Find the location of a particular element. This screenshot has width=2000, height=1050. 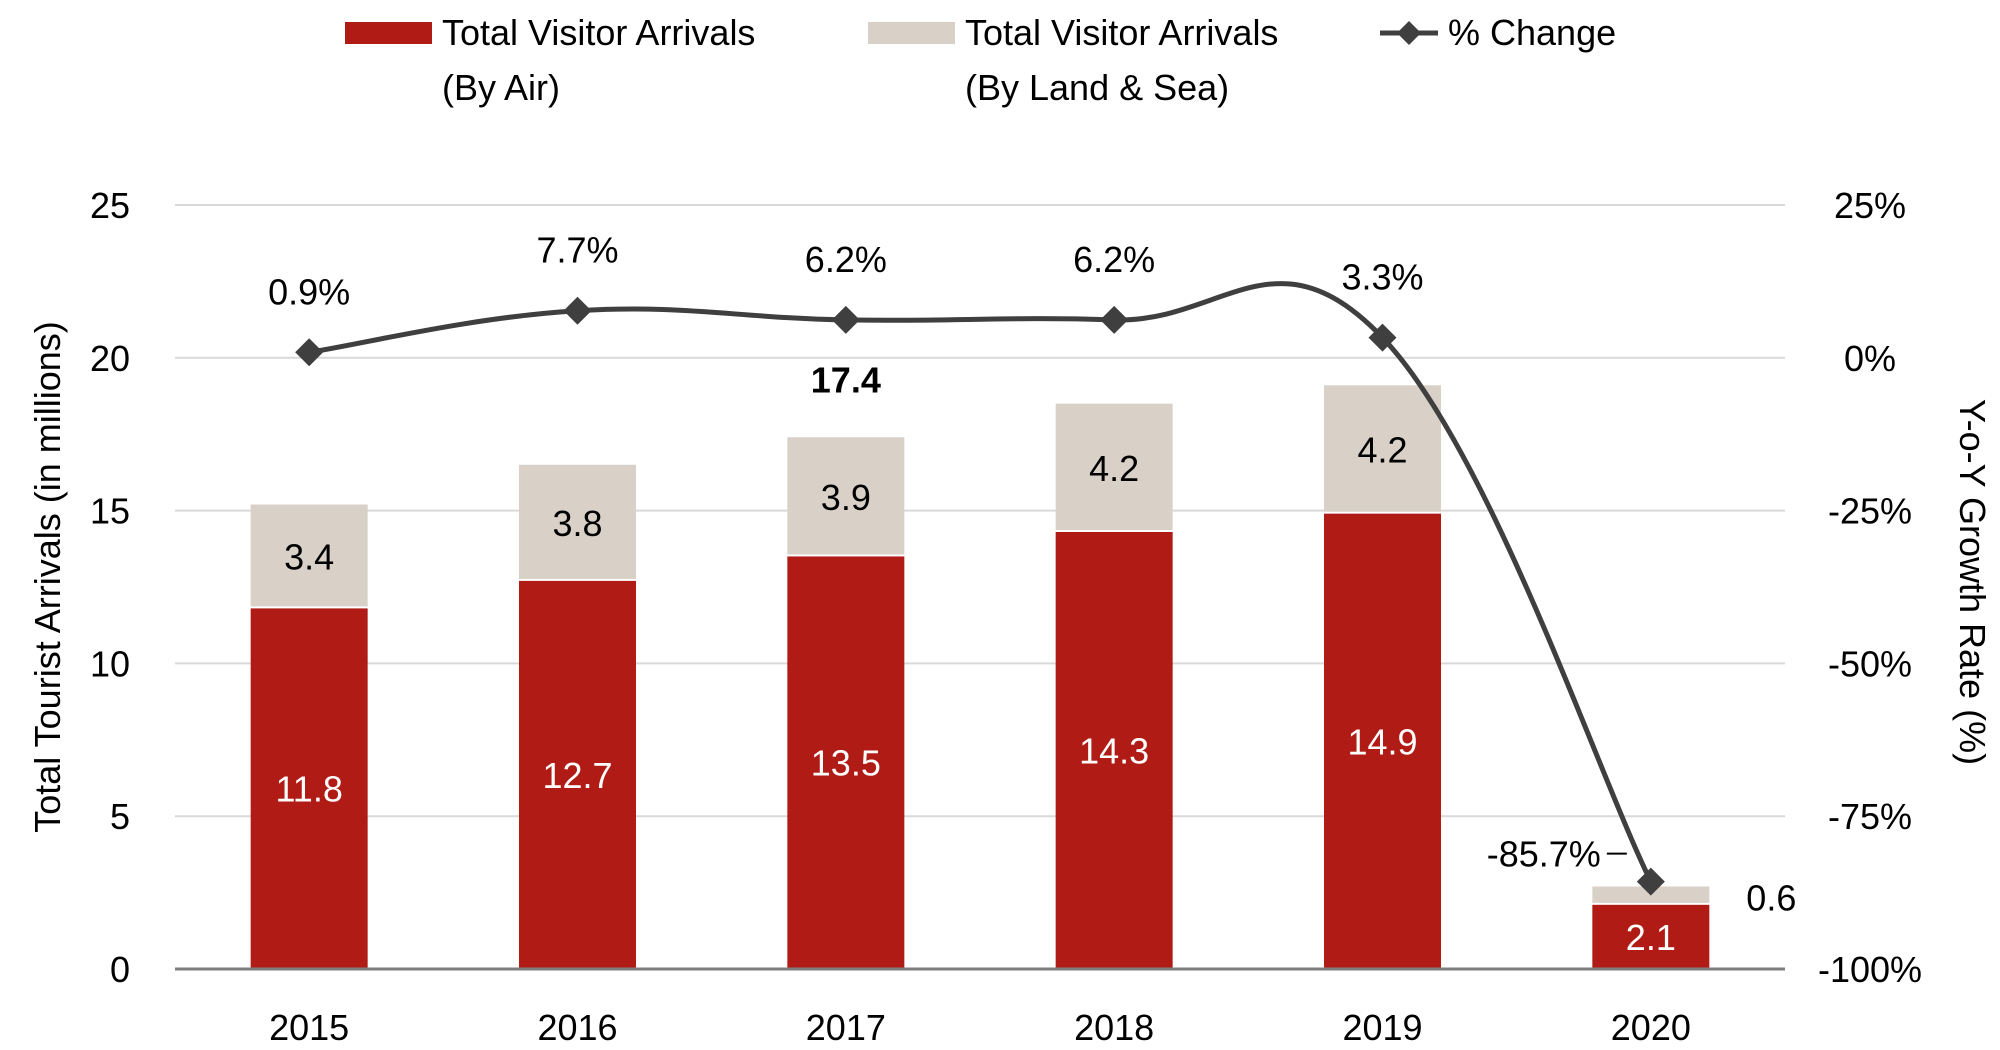

bar-air-value-label: 14.9 is located at coordinates (1382, 741).